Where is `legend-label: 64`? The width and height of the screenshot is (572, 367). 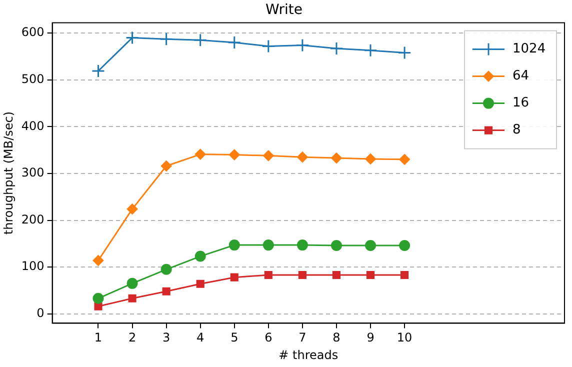
legend-label: 64 is located at coordinates (521, 76).